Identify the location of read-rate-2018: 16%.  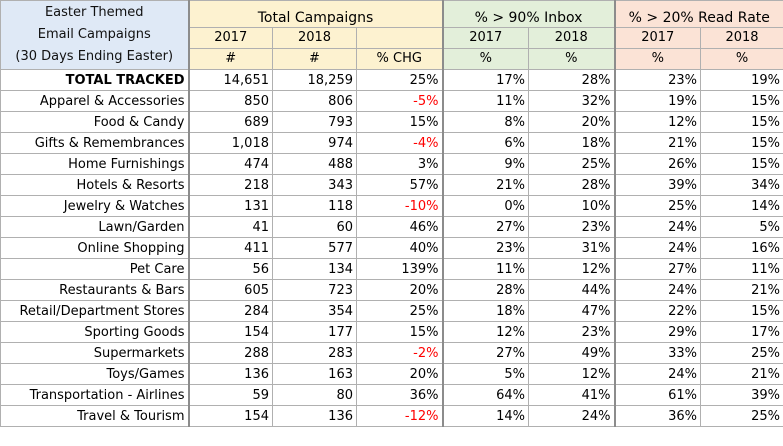
(741, 248).